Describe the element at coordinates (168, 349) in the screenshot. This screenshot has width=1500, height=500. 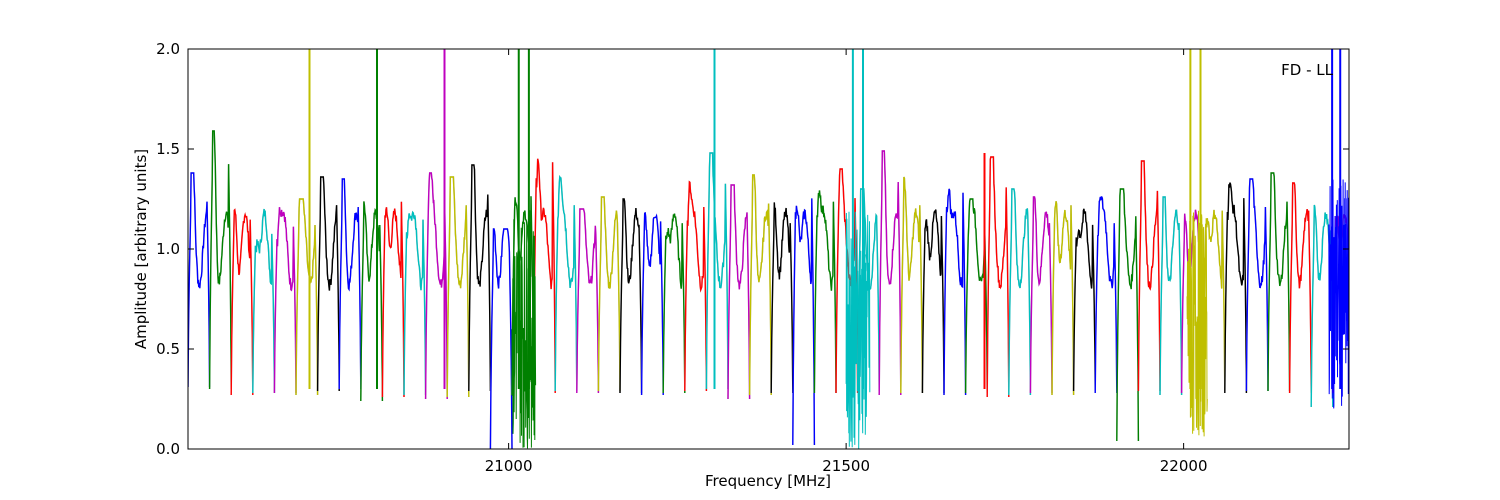
I see `y-tick-label-1: 0.5` at that location.